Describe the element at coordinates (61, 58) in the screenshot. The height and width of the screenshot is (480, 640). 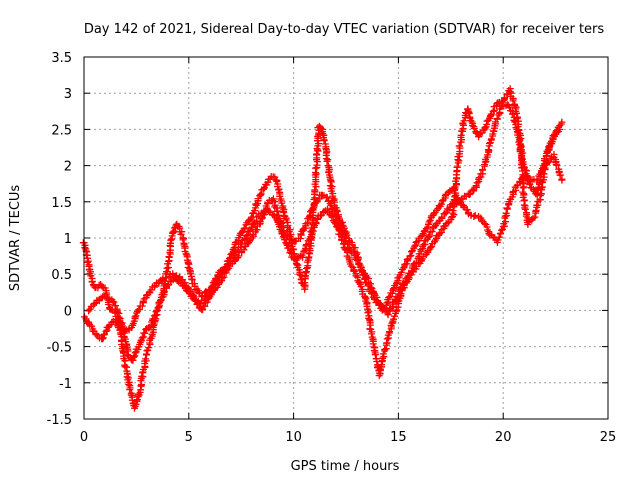
I see `y-tick-label: 3.5` at that location.